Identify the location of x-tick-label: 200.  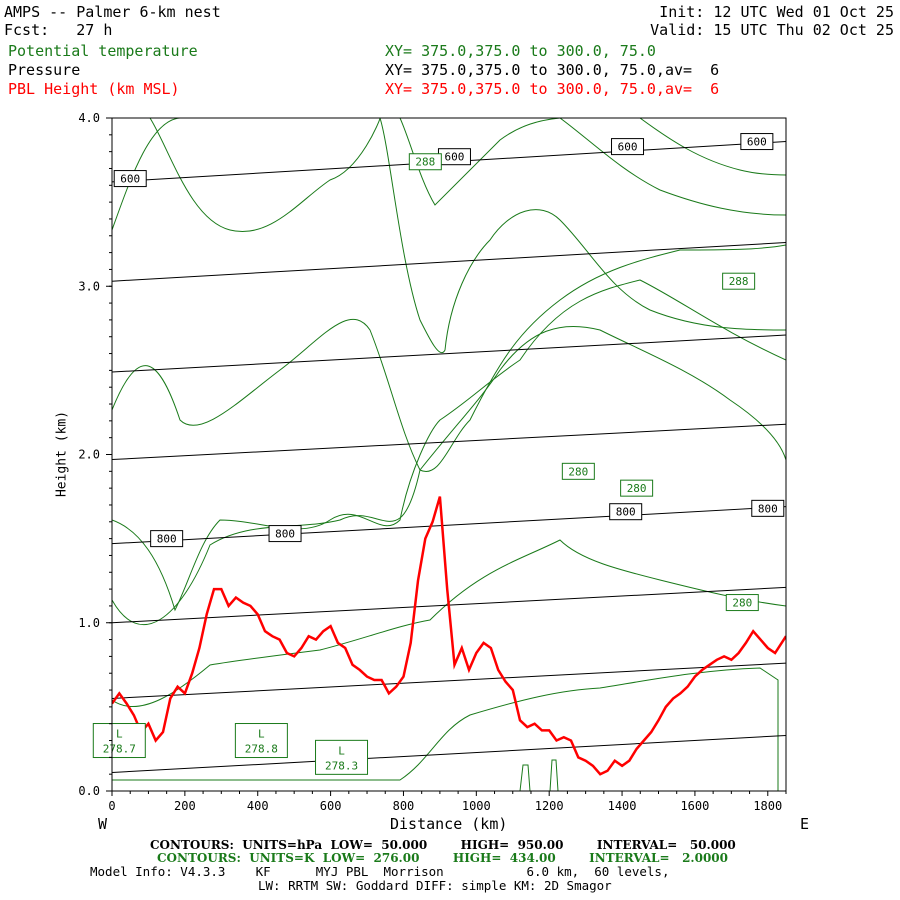
(185, 806).